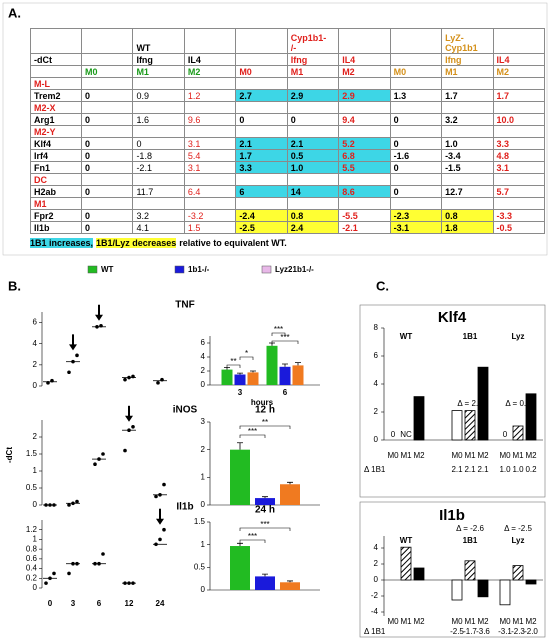  Describe the element at coordinates (265, 410) in the screenshot. I see `plot-subtitle: 12 h` at that location.